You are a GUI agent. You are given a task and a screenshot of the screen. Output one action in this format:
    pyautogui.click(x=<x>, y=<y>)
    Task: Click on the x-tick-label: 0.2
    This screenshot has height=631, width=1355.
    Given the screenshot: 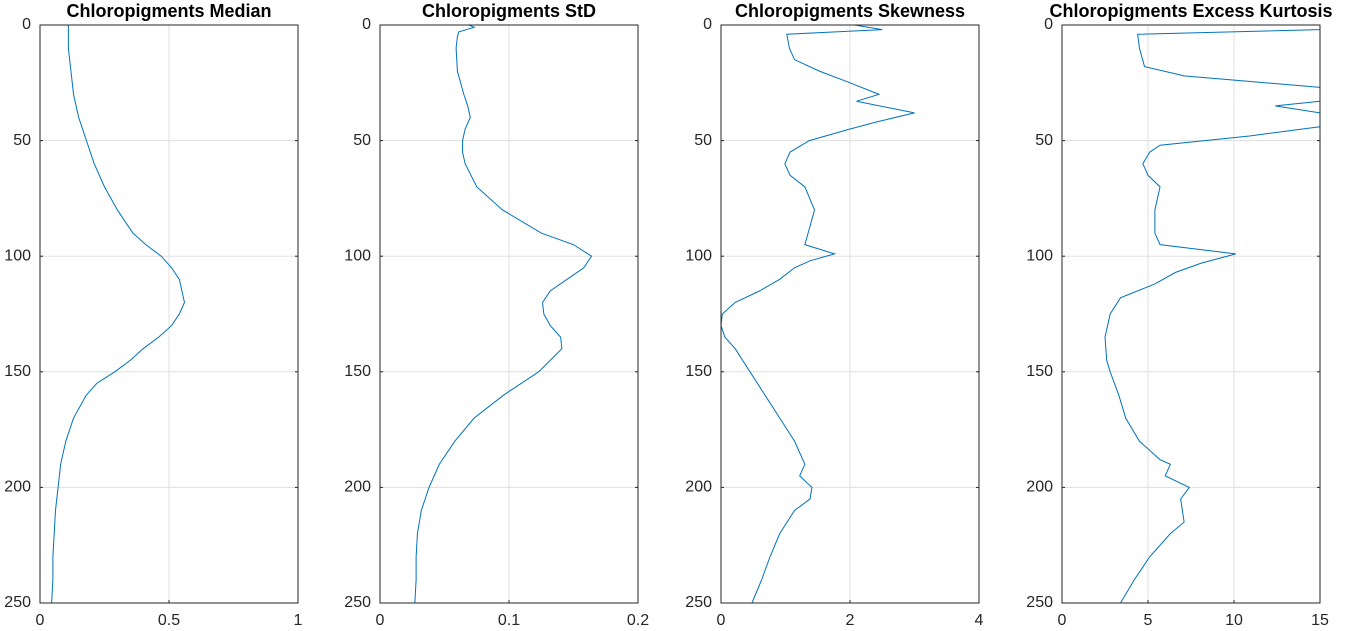 What is the action you would take?
    pyautogui.click(x=638, y=620)
    